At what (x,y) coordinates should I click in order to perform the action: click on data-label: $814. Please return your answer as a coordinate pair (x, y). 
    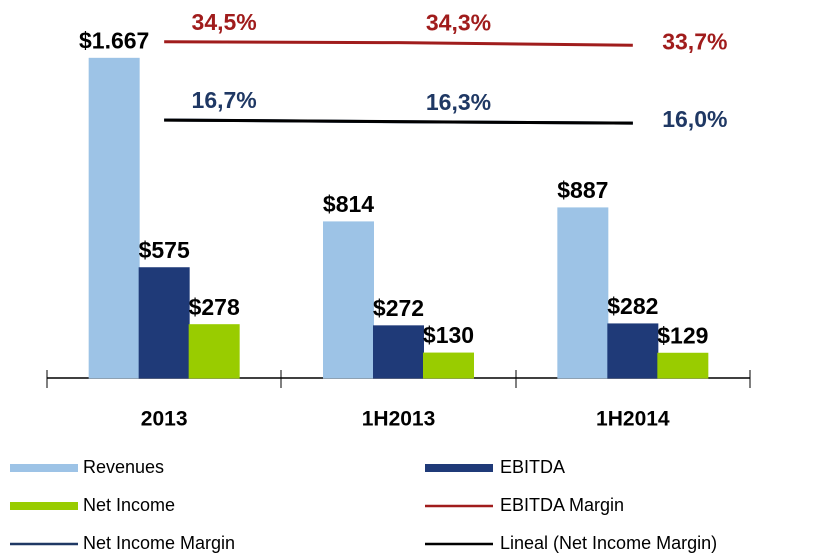
    Looking at the image, I should click on (348, 204).